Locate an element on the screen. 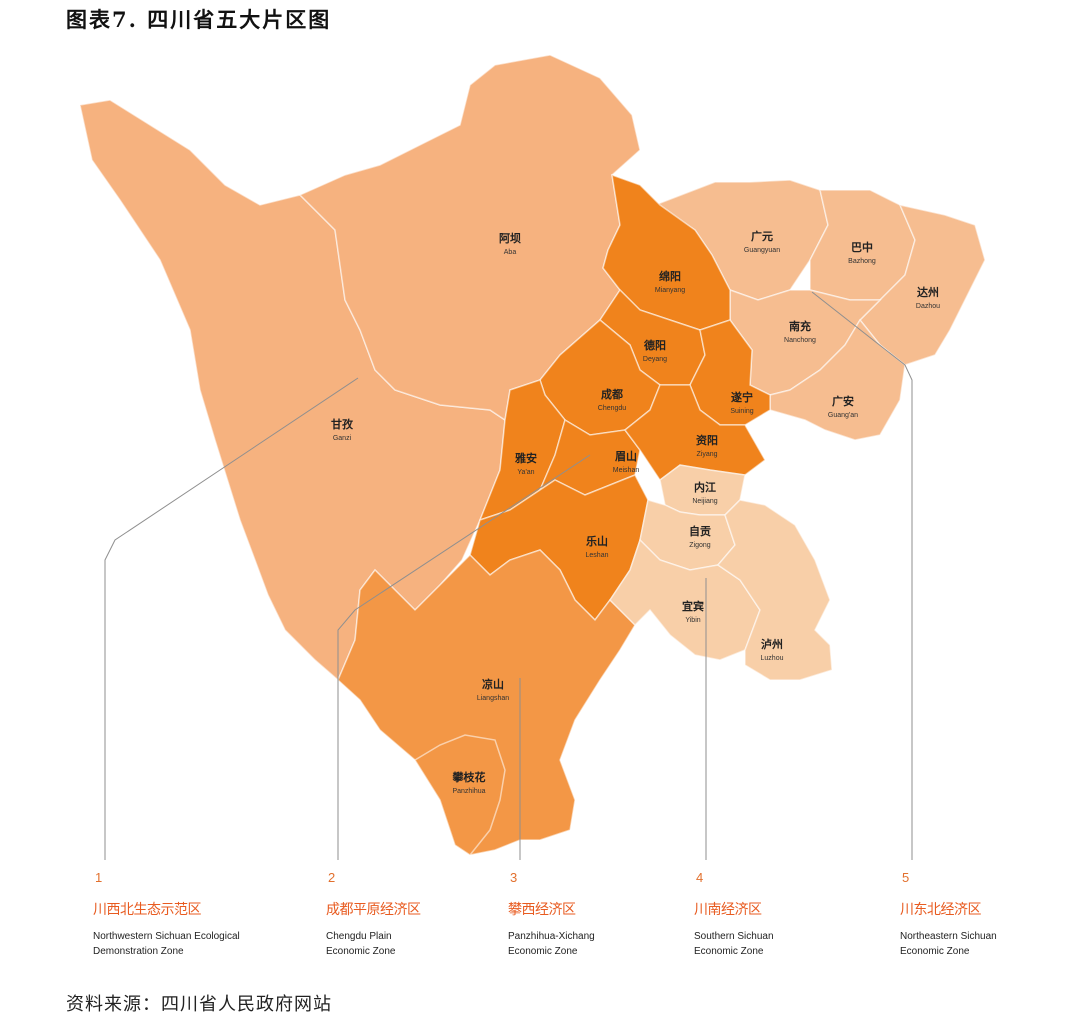  city-label-ganzi: 甘孜 is located at coordinates (342, 424).